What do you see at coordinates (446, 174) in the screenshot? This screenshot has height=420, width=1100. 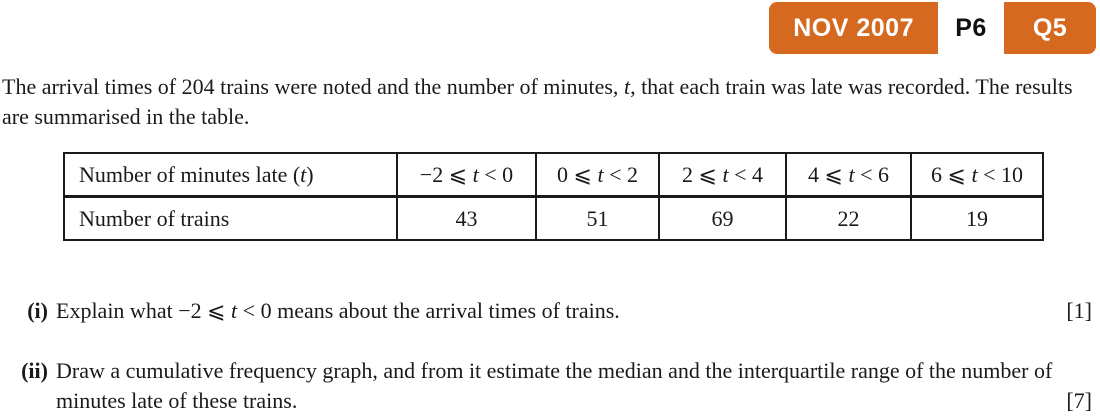 I see `bin-pre: −2 ⩽` at bounding box center [446, 174].